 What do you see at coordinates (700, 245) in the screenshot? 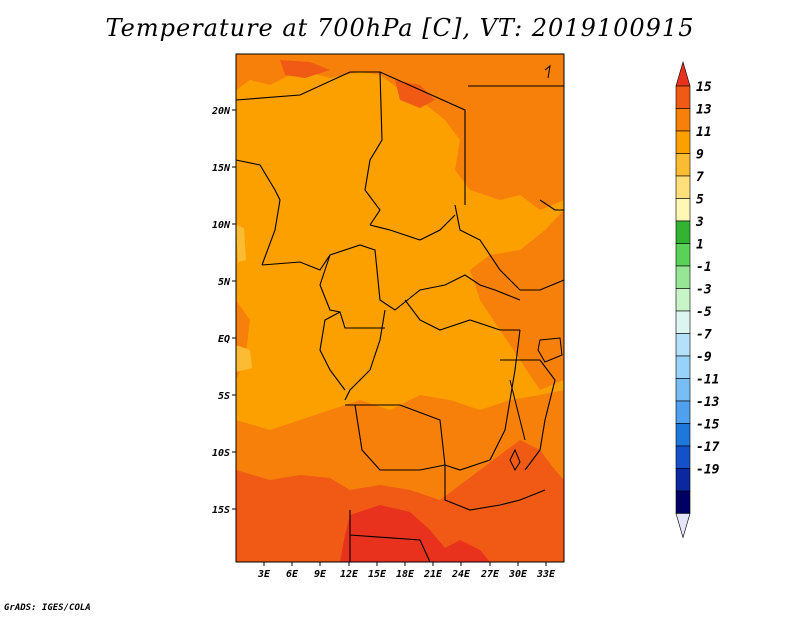
I see `colorbar-label: 1` at bounding box center [700, 245].